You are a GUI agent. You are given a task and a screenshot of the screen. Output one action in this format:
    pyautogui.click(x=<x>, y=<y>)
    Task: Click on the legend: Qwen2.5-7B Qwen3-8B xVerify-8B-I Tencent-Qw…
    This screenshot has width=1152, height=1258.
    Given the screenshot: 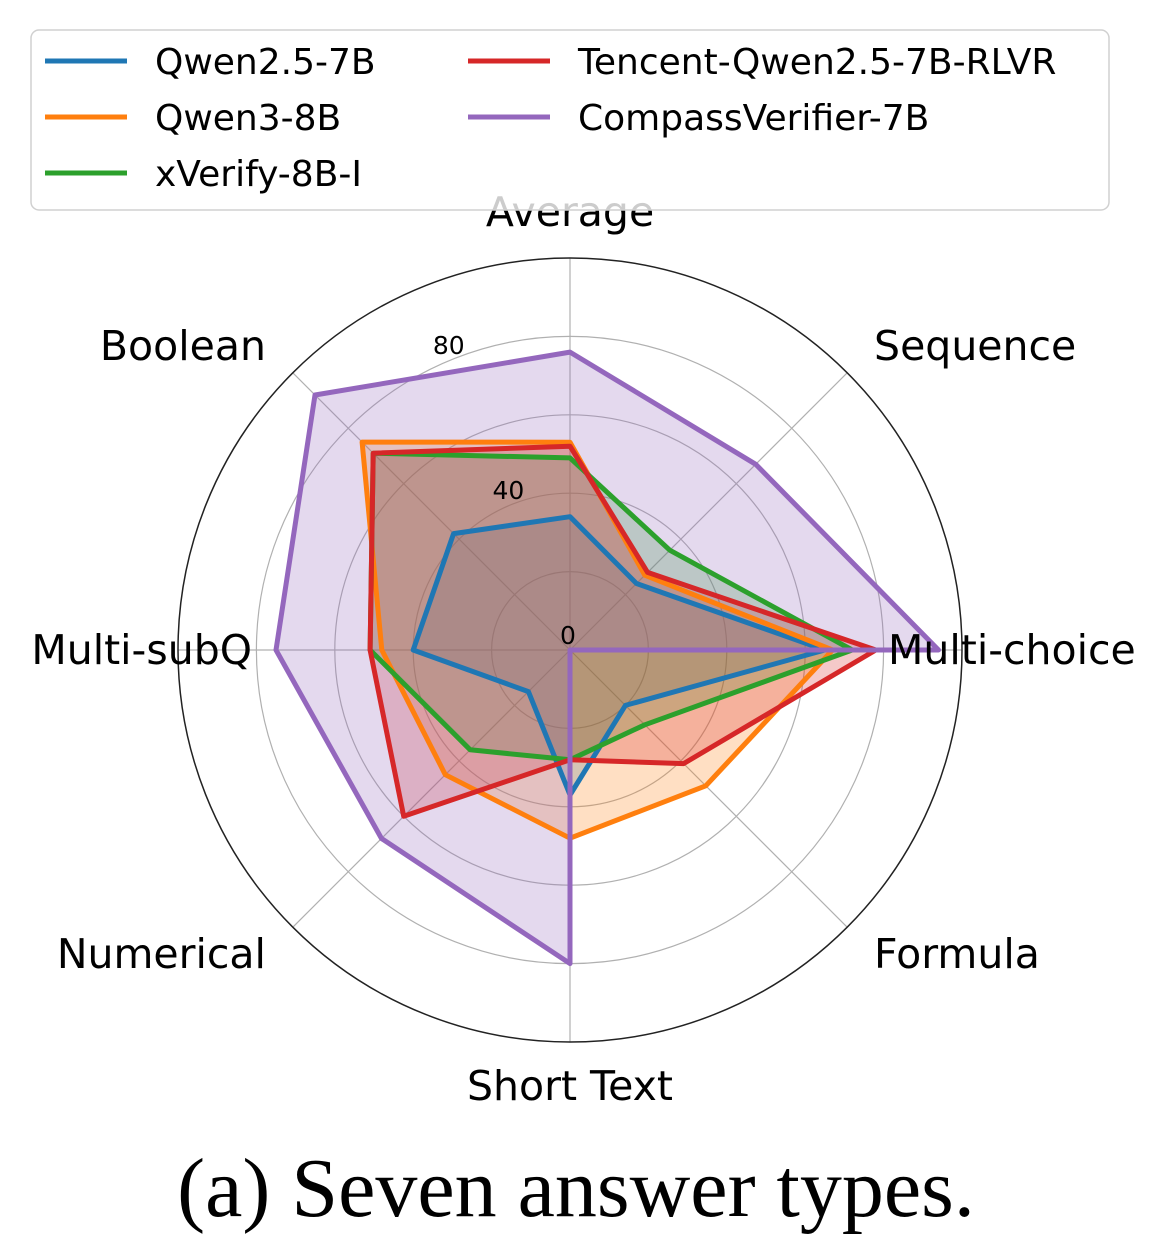 What is the action you would take?
    pyautogui.click(x=570, y=120)
    